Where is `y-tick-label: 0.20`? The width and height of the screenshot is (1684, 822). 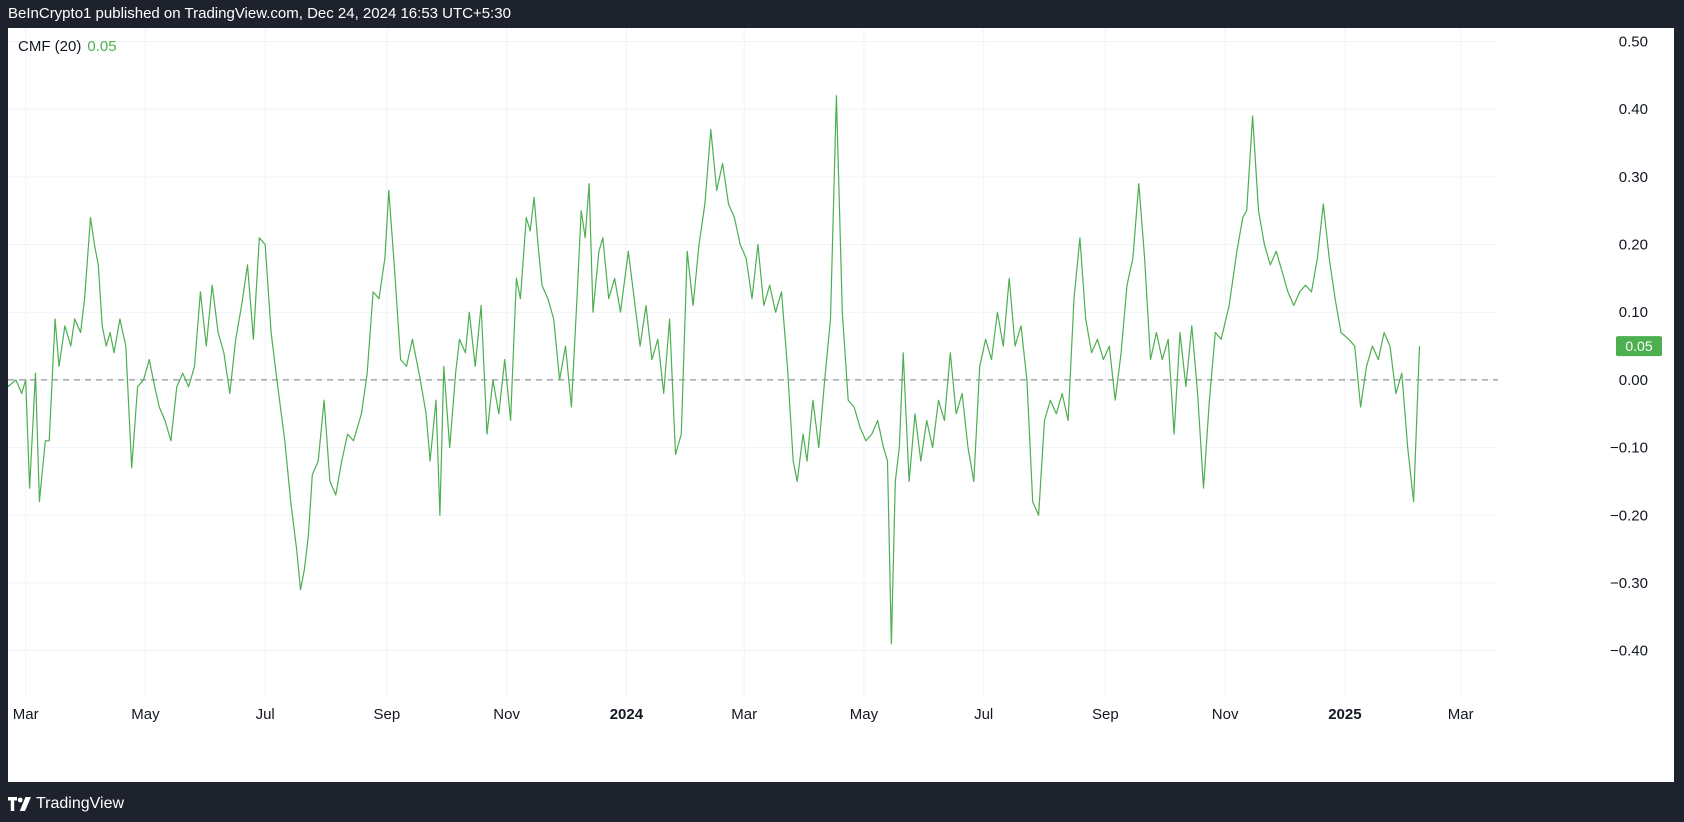 y-tick-label: 0.20 is located at coordinates (1633, 245).